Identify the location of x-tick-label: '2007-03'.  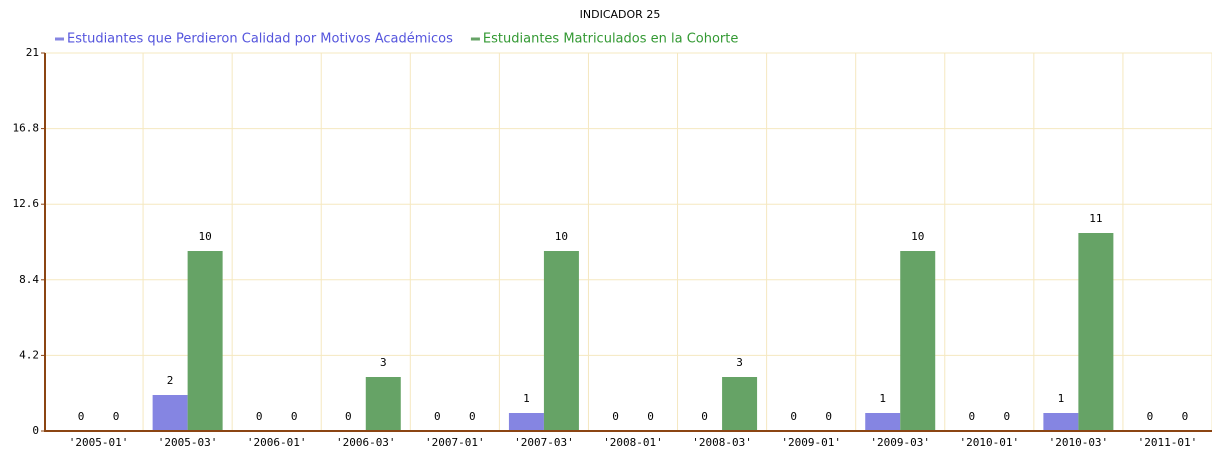
(544, 442).